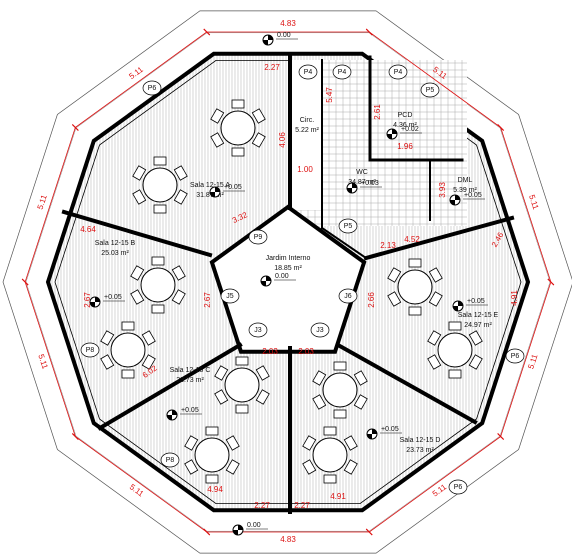 This screenshot has height=558, width=572. What do you see at coordinates (371, 300) in the screenshot?
I see `interior-dimension: 2.66` at bounding box center [371, 300].